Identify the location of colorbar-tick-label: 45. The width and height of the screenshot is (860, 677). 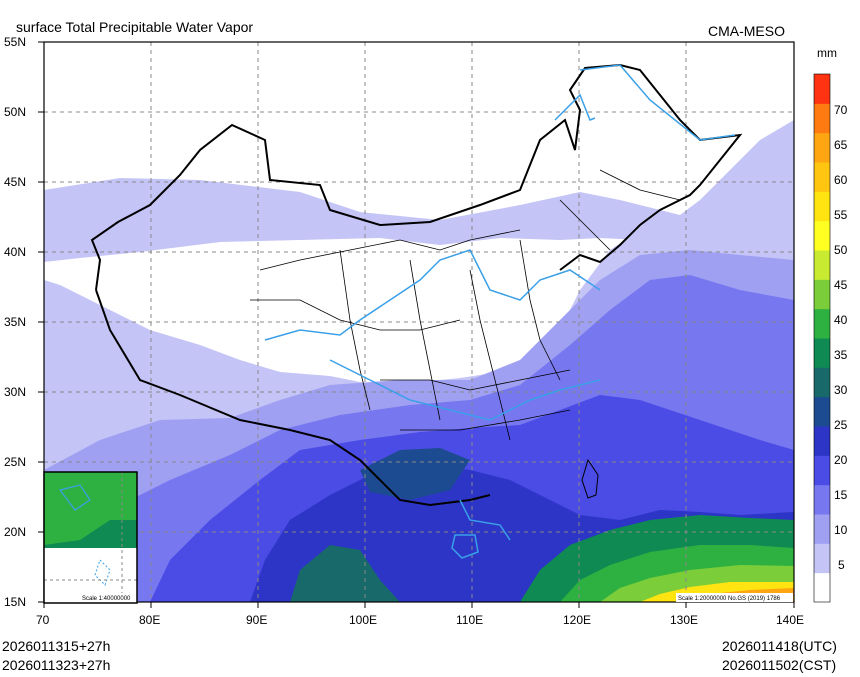
(841, 285).